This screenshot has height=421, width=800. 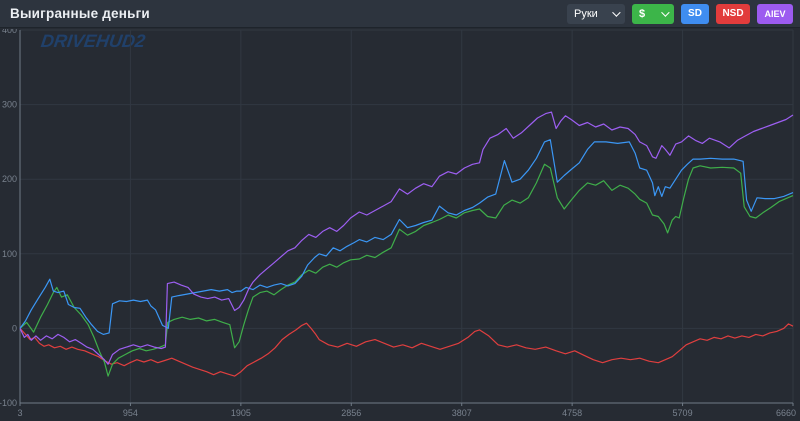 What do you see at coordinates (653, 13) in the screenshot?
I see `currency-dropdown: $` at bounding box center [653, 13].